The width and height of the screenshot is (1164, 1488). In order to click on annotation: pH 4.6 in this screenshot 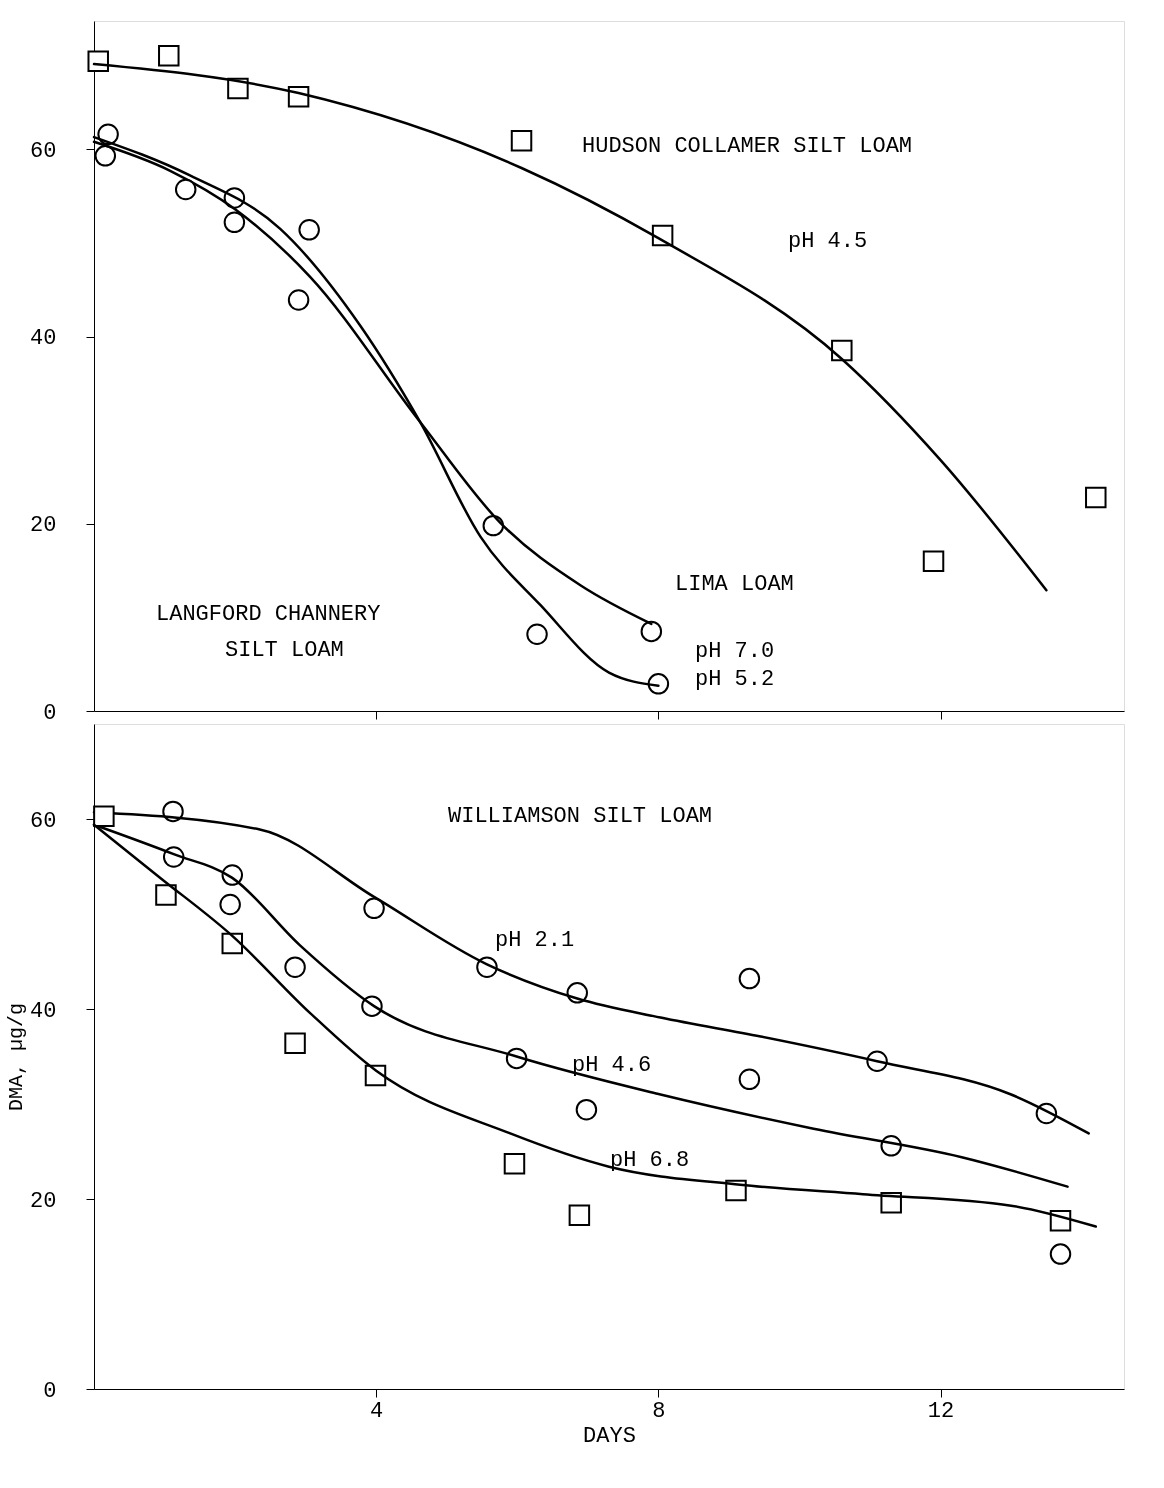, I will do `click(612, 1065)`.